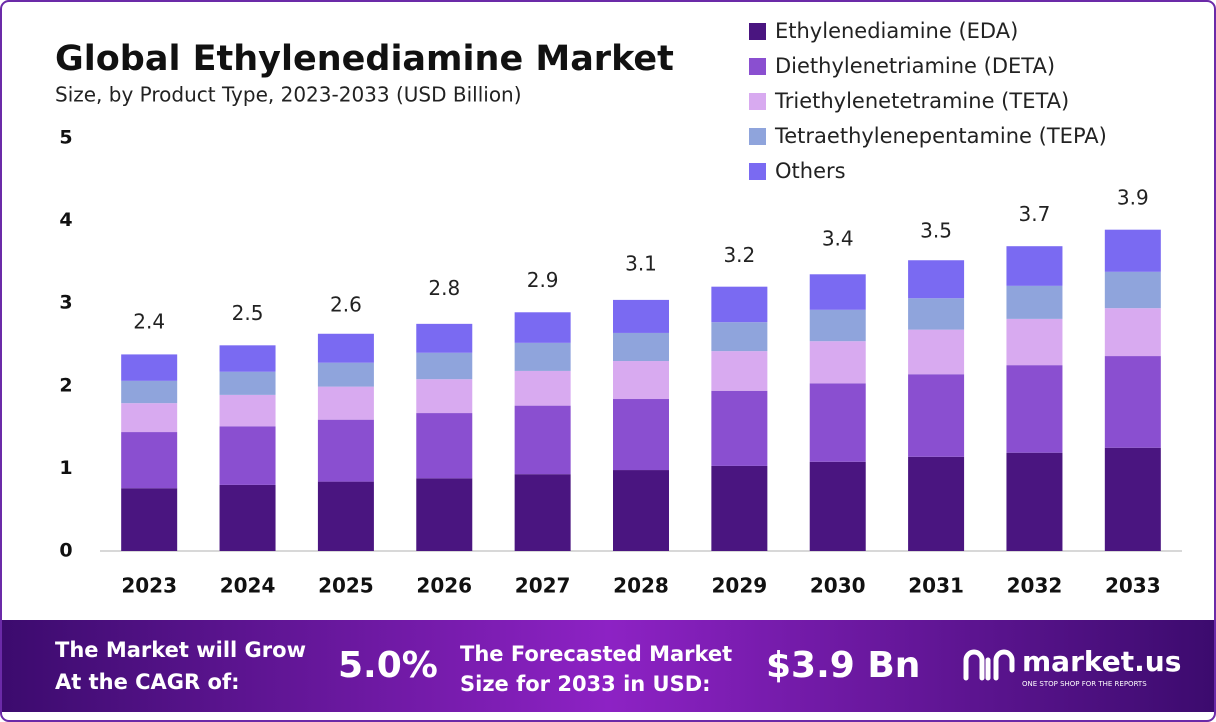 The width and height of the screenshot is (1216, 722). Describe the element at coordinates (896, 31) in the screenshot. I see `legend-label: Ethylenediamine (EDA)` at that location.